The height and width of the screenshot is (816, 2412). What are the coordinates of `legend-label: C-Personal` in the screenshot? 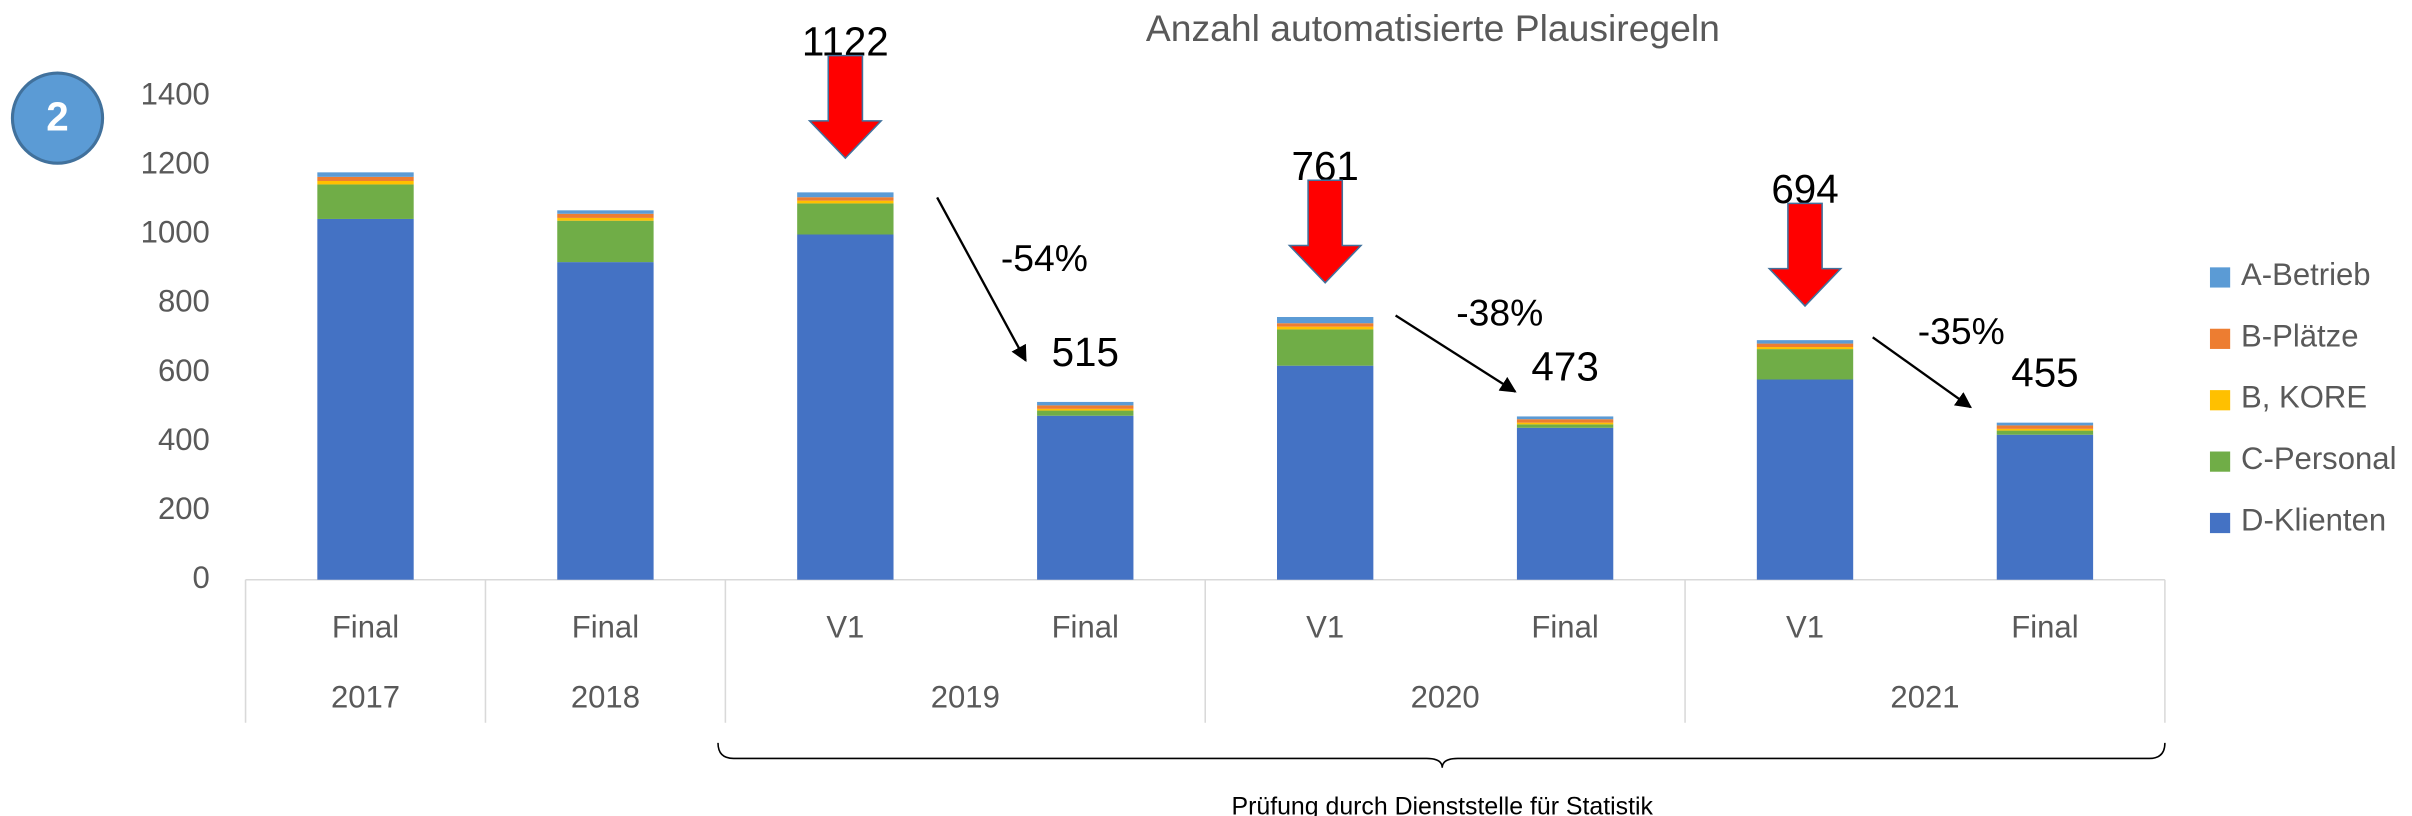 It's located at (2318, 458).